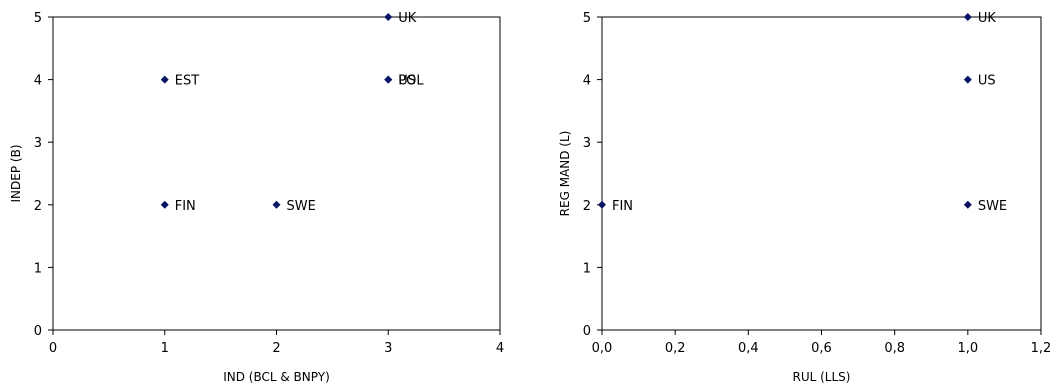  Describe the element at coordinates (1041, 348) in the screenshot. I see `x-tick-label: 1,2` at that location.